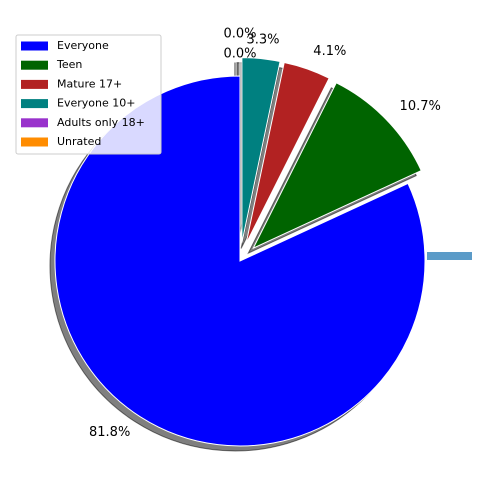 The image size is (481, 501). What do you see at coordinates (449, 256) in the screenshot?
I see `stray-bar-mark` at bounding box center [449, 256].